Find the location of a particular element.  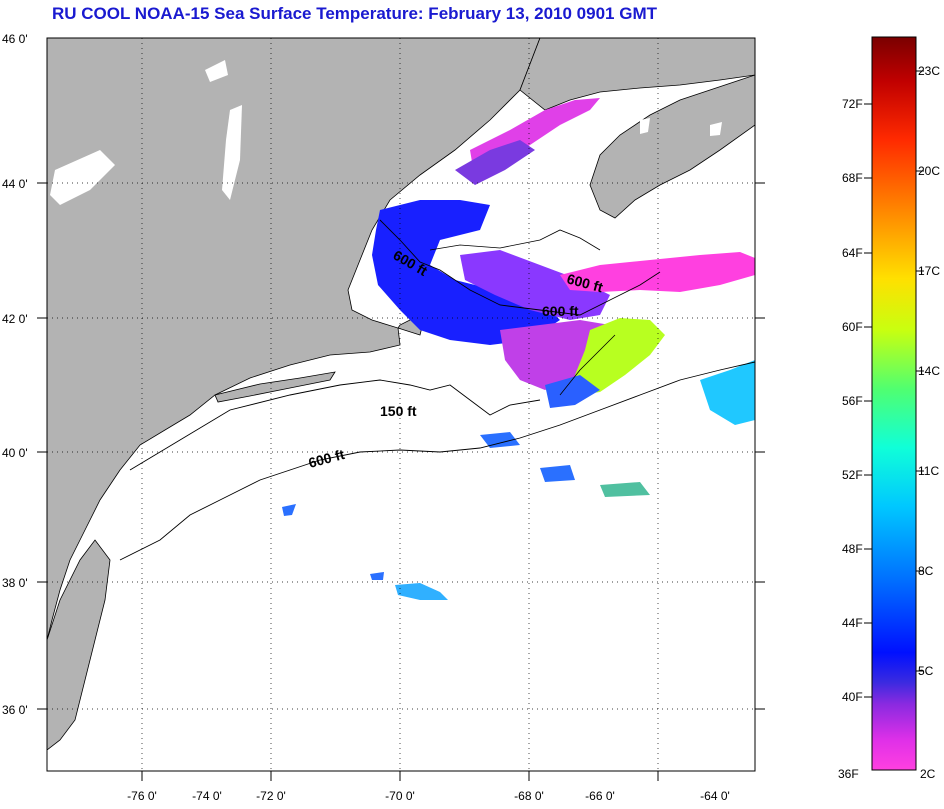

sst-patch-blue-main is located at coordinates (466, 272).